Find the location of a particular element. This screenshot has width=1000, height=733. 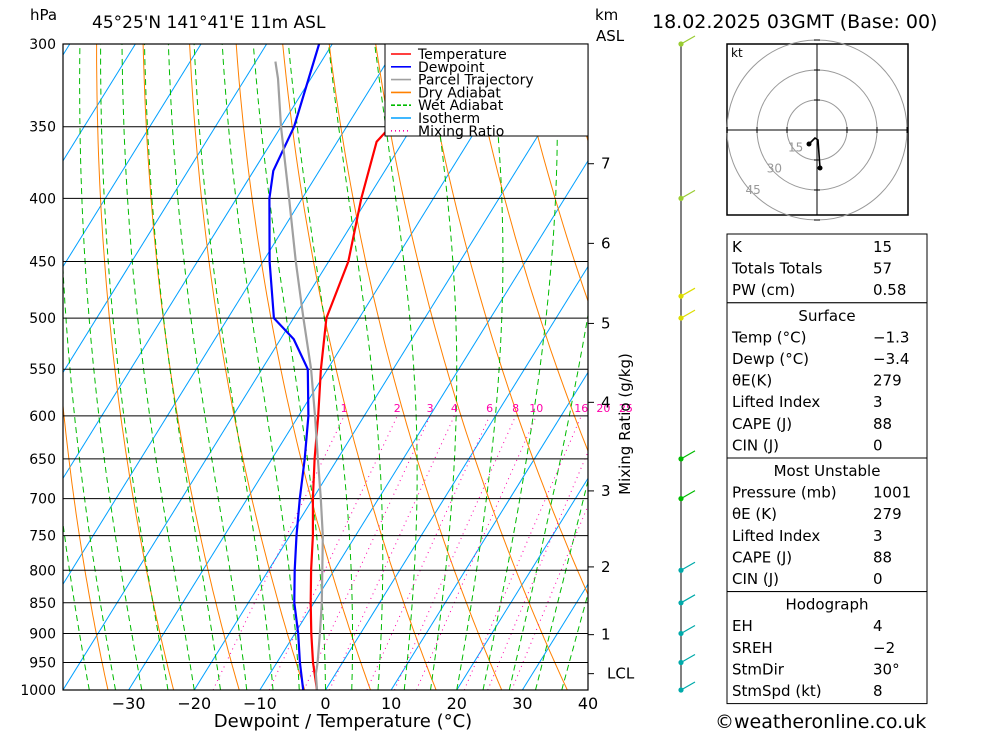

hodograph-table-row-value: −2 is located at coordinates (884, 648).